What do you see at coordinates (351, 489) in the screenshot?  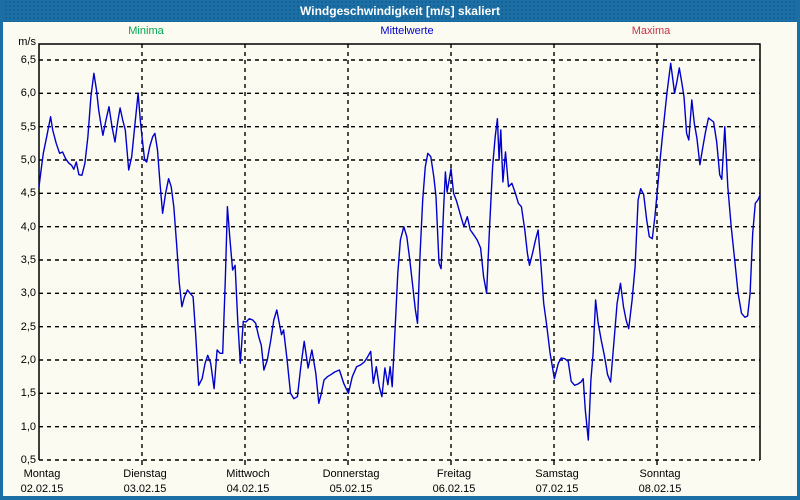 I see `x-axis-date-label: 05.02.15` at bounding box center [351, 489].